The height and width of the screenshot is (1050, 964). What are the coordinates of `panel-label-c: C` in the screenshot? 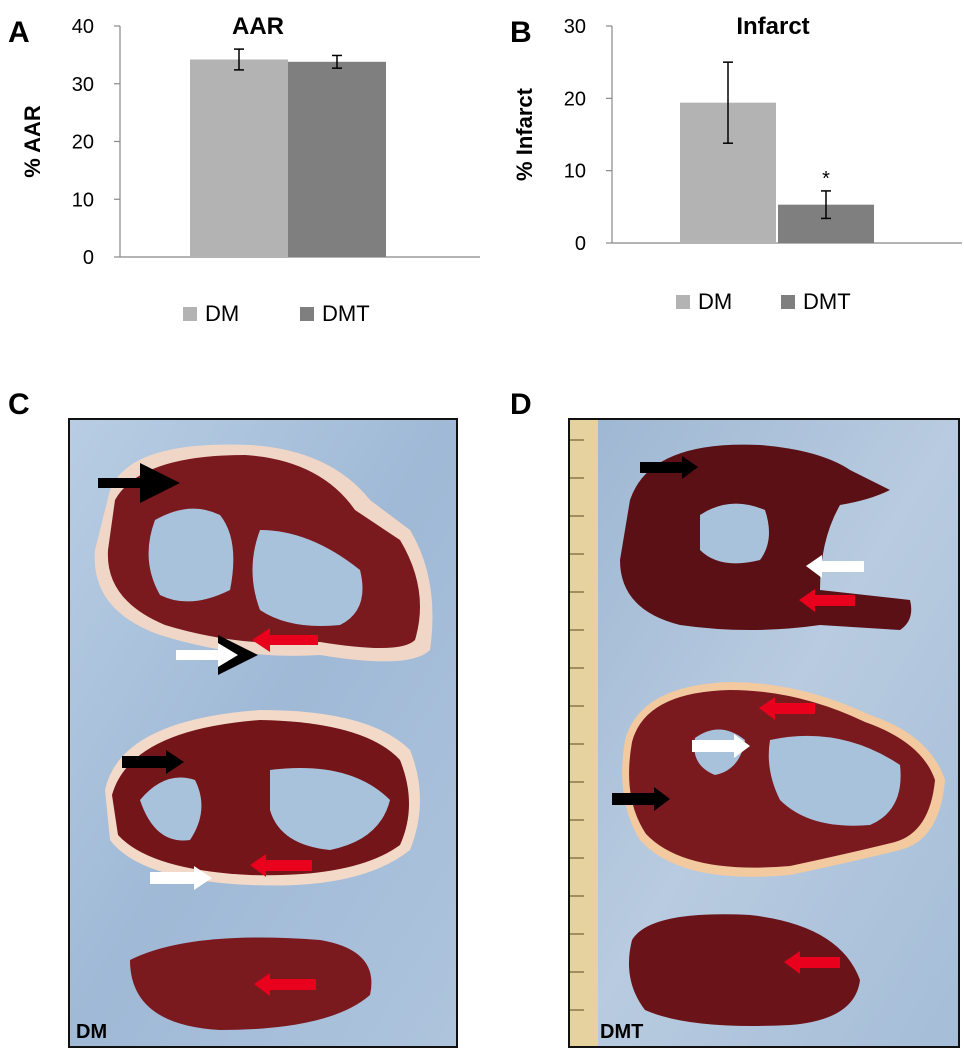 It's located at (19, 404).